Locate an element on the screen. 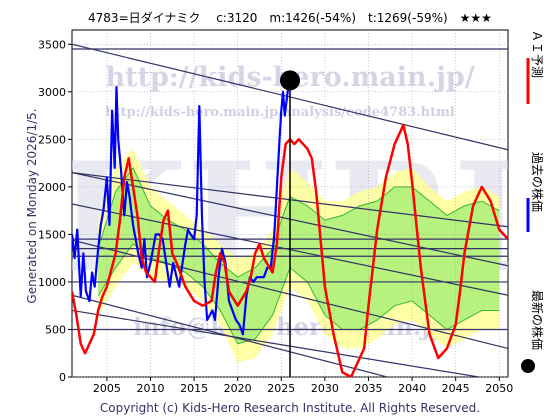 The image size is (560, 420). x-tick-label: 2045 is located at coordinates (456, 388).